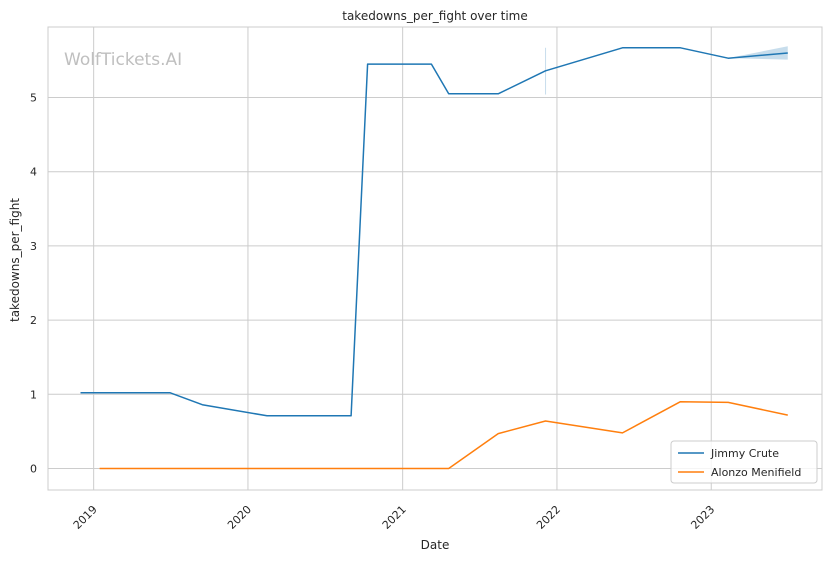  I want to click on series-line-alonzo-menifield, so click(443, 435).